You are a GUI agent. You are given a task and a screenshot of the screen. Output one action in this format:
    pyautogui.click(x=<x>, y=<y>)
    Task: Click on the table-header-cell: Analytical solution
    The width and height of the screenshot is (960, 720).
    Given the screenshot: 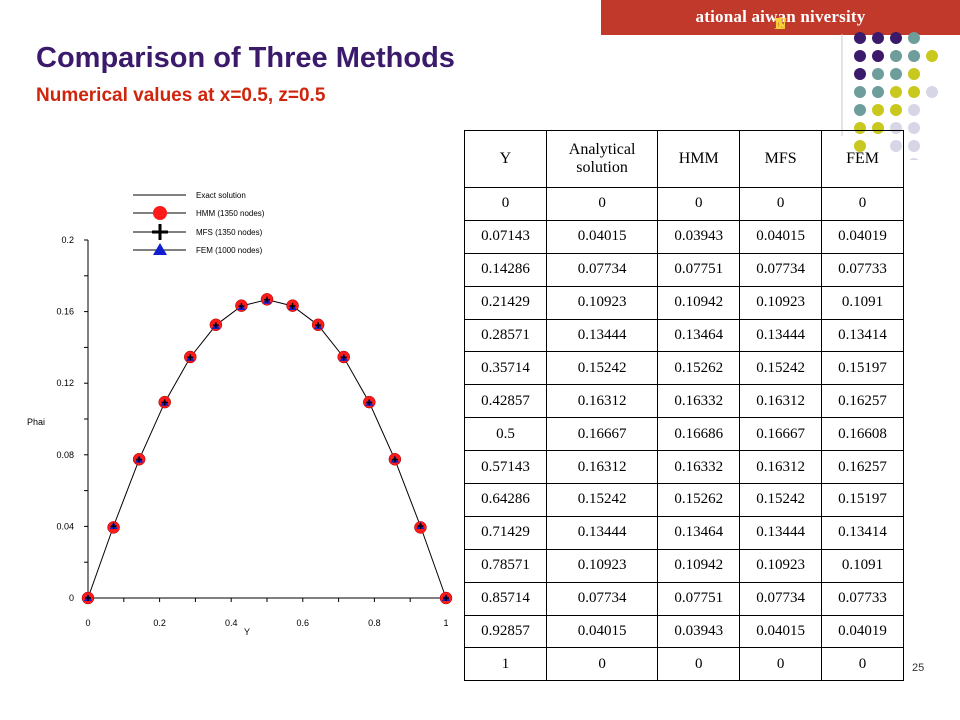 What is the action you would take?
    pyautogui.click(x=602, y=159)
    